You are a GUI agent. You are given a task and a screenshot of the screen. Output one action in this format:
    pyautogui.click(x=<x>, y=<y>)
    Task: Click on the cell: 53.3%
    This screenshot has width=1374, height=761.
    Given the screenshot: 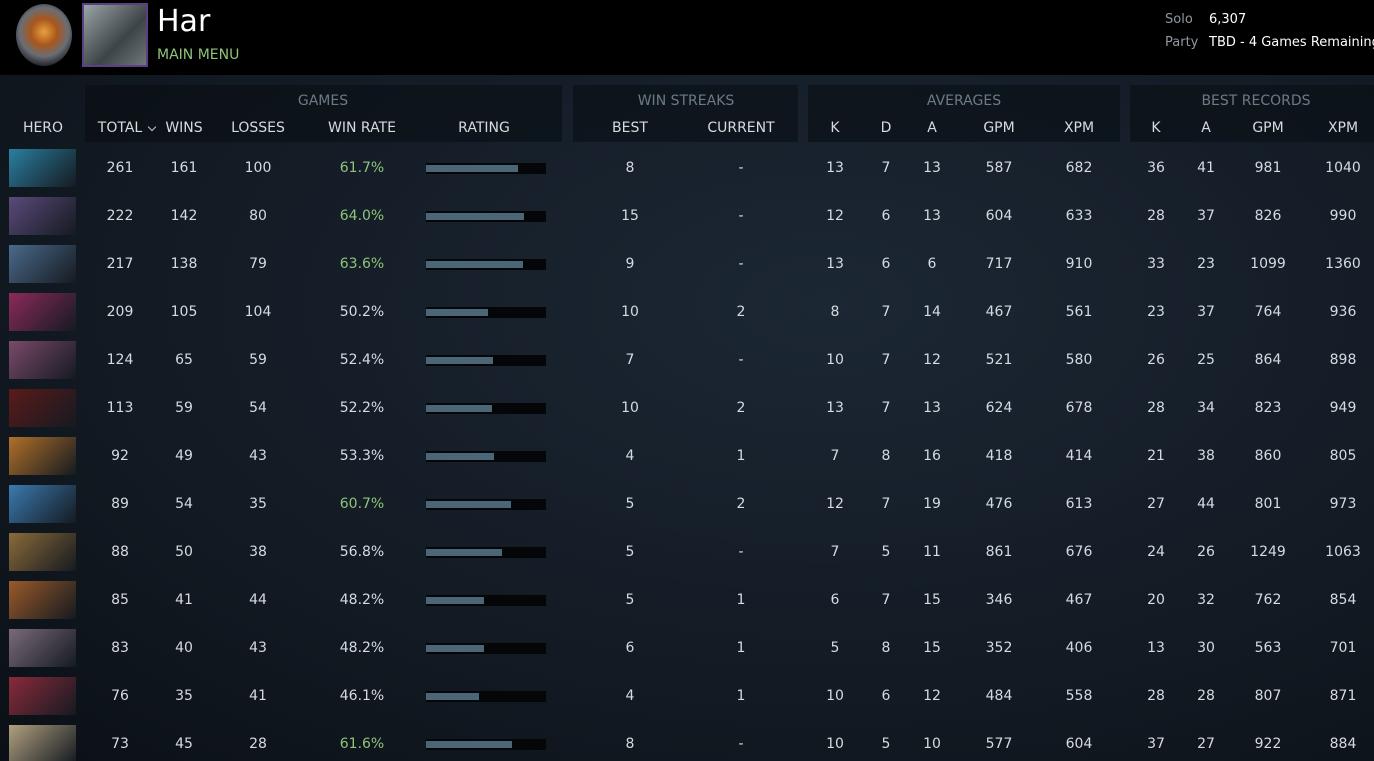 What is the action you would take?
    pyautogui.click(x=362, y=456)
    